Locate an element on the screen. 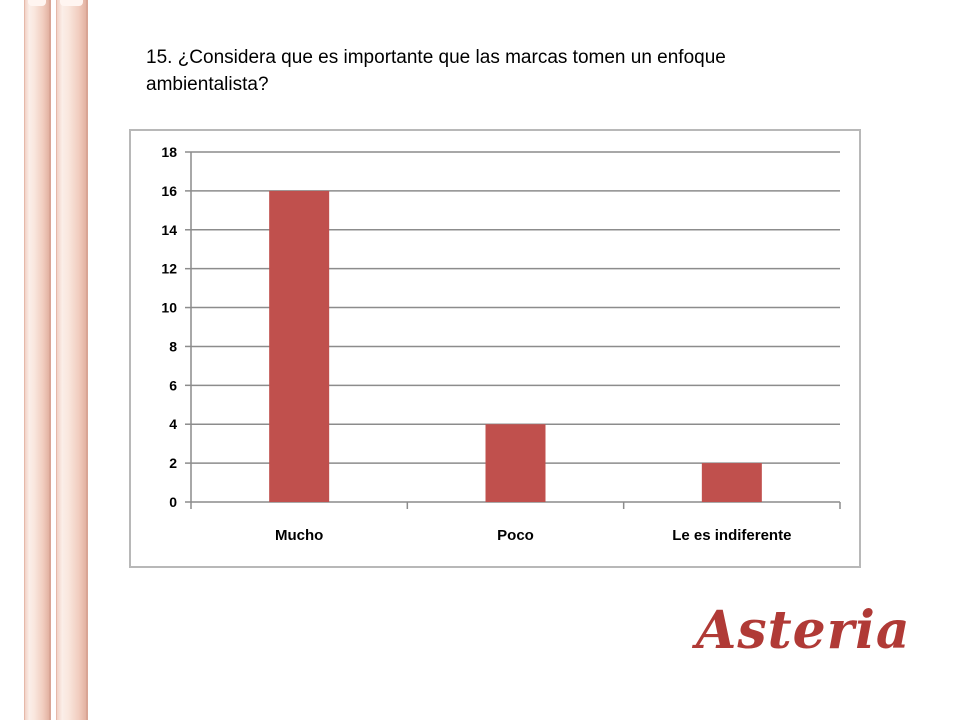 This screenshot has height=720, width=960. y-tick-label: 8 is located at coordinates (173, 346).